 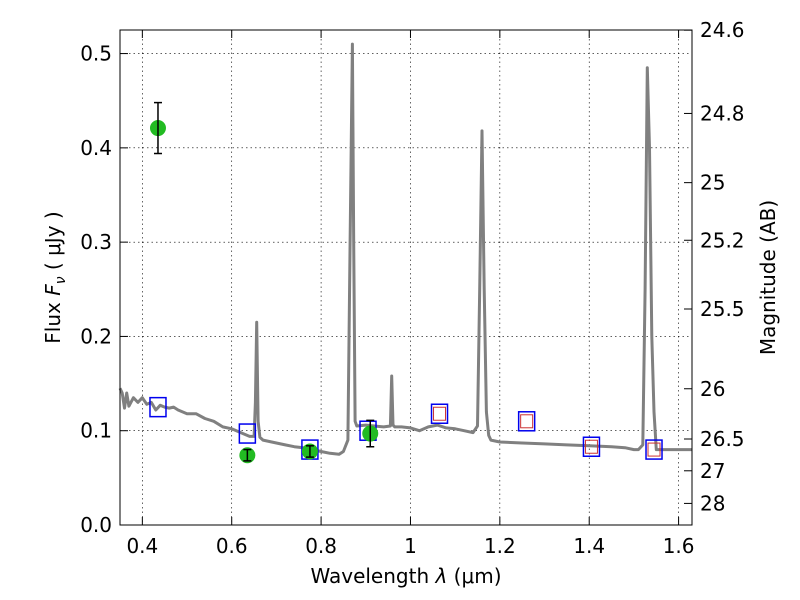 What do you see at coordinates (722, 30) in the screenshot?
I see `right-tick-label: 24.6` at bounding box center [722, 30].